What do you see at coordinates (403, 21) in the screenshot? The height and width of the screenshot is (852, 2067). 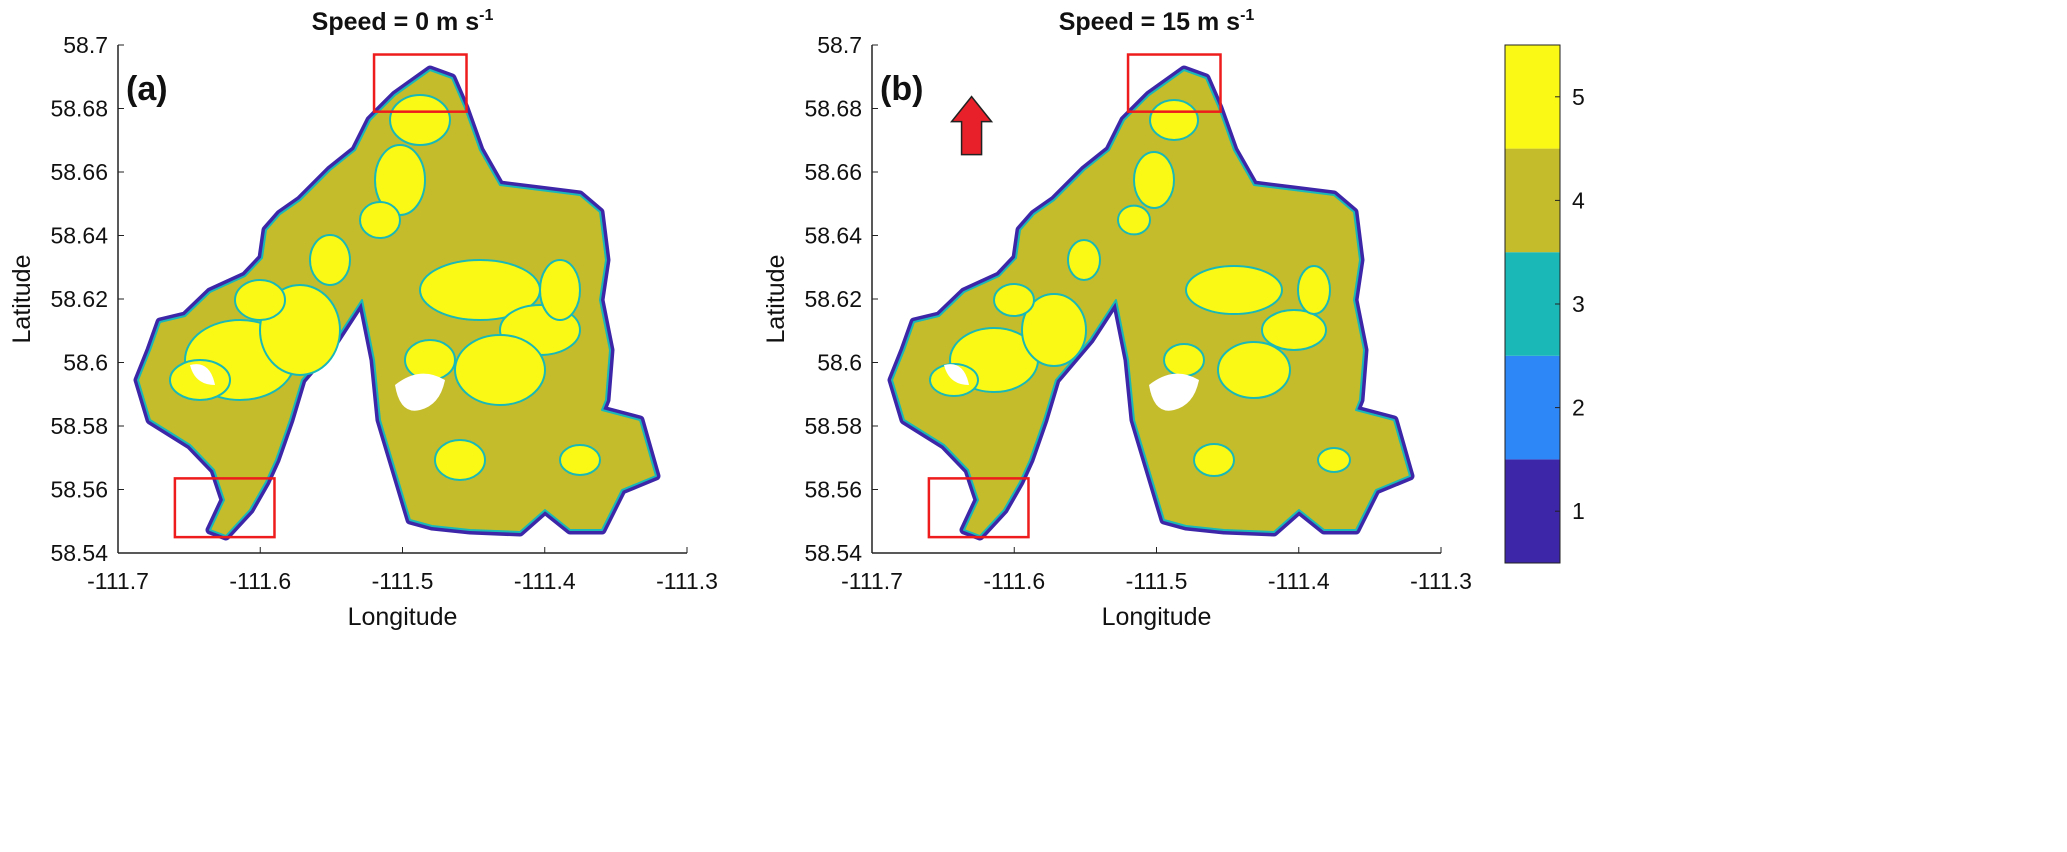 I see `chart-title: Speed = 0 m s-1` at bounding box center [403, 21].